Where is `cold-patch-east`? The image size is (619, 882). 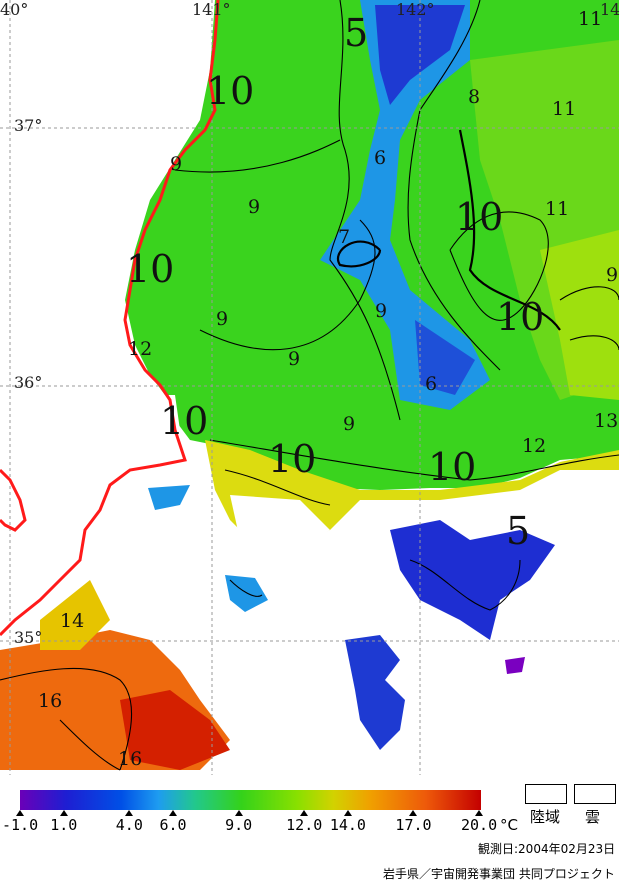
cold-patch-east is located at coordinates (472, 580).